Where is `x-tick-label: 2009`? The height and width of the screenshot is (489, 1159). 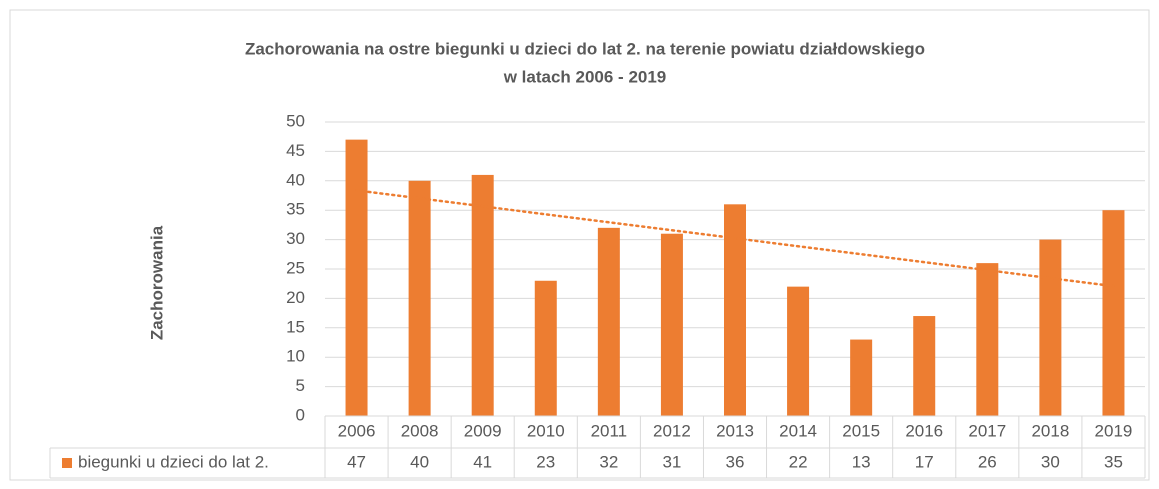
x-tick-label: 2009 is located at coordinates (483, 430).